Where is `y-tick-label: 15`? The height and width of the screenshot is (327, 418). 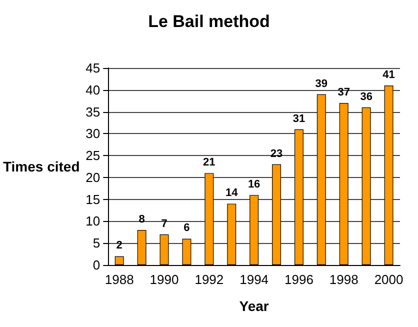
y-tick-label: 15 is located at coordinates (93, 199).